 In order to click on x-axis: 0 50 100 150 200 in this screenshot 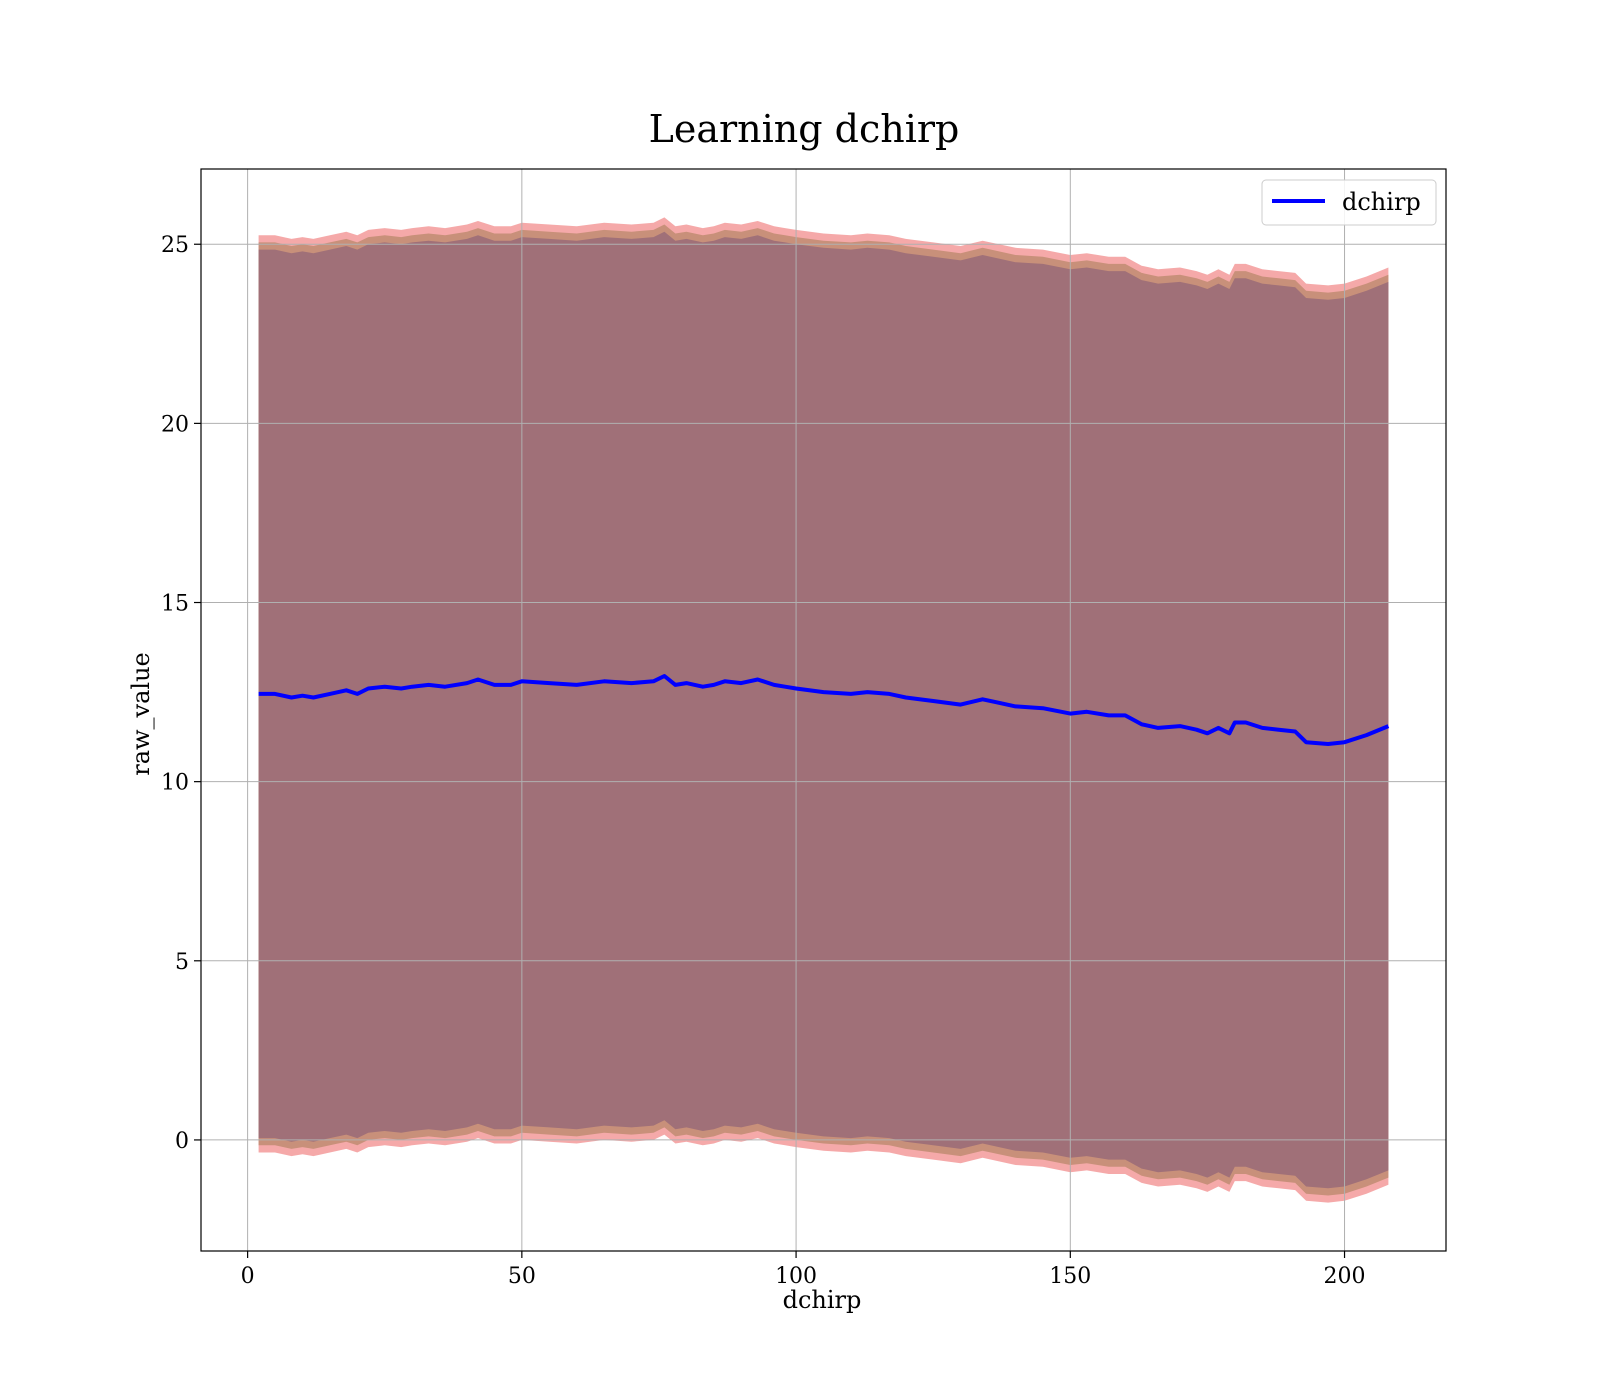, I will do `click(803, 1270)`.